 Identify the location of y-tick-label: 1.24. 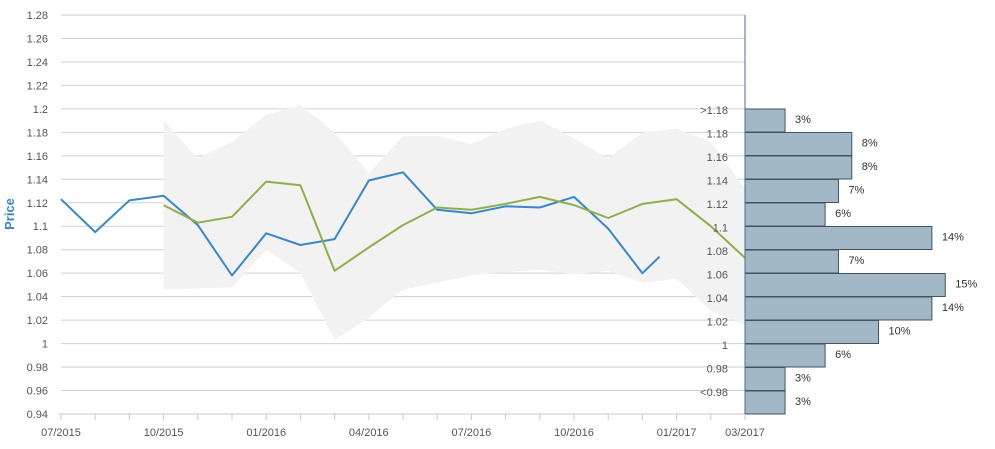
(37, 63).